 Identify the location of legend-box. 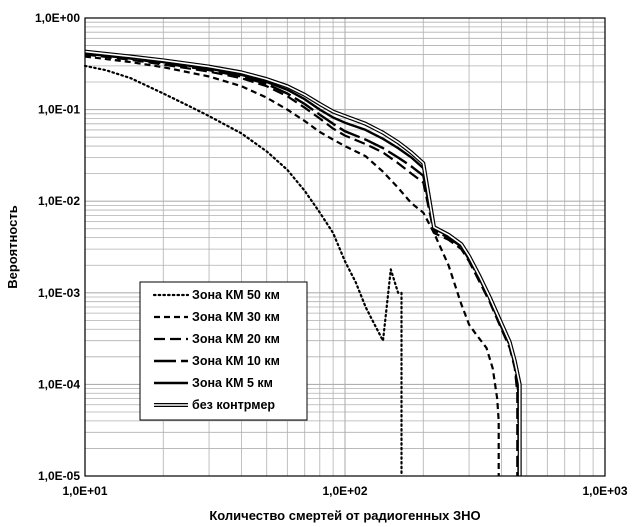
(223, 351).